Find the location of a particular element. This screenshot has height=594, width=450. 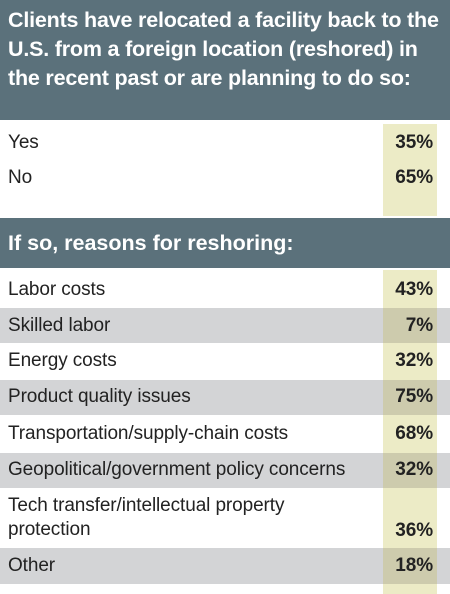

row-value: 68% is located at coordinates (414, 433).